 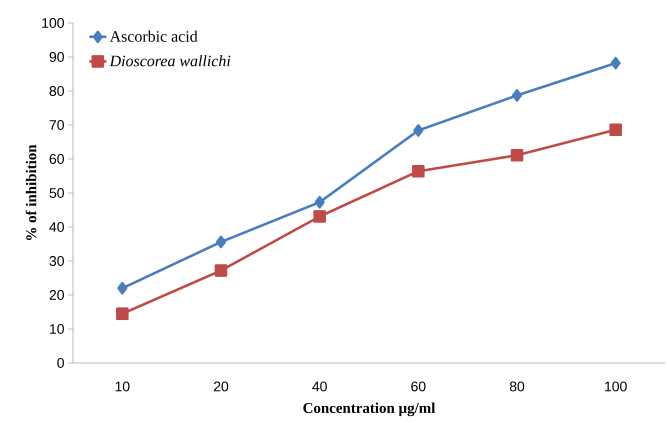 I want to click on y-tick-label: 10, so click(x=57, y=329).